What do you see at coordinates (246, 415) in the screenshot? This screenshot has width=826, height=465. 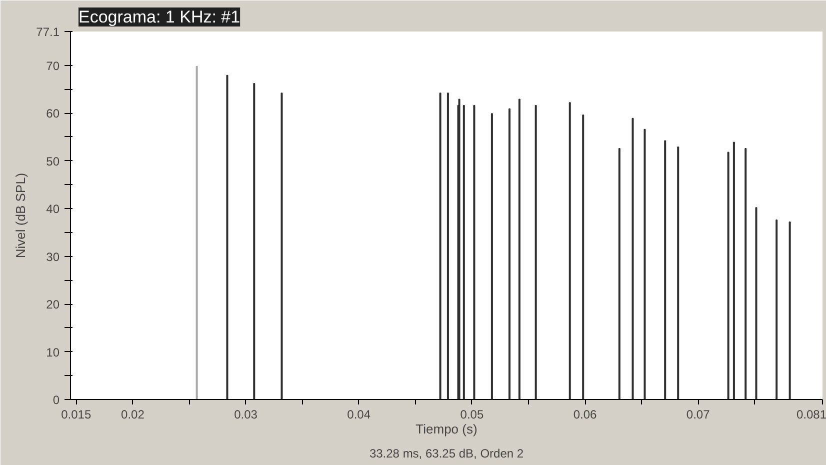 I see `x-tick-label: 0.03` at bounding box center [246, 415].